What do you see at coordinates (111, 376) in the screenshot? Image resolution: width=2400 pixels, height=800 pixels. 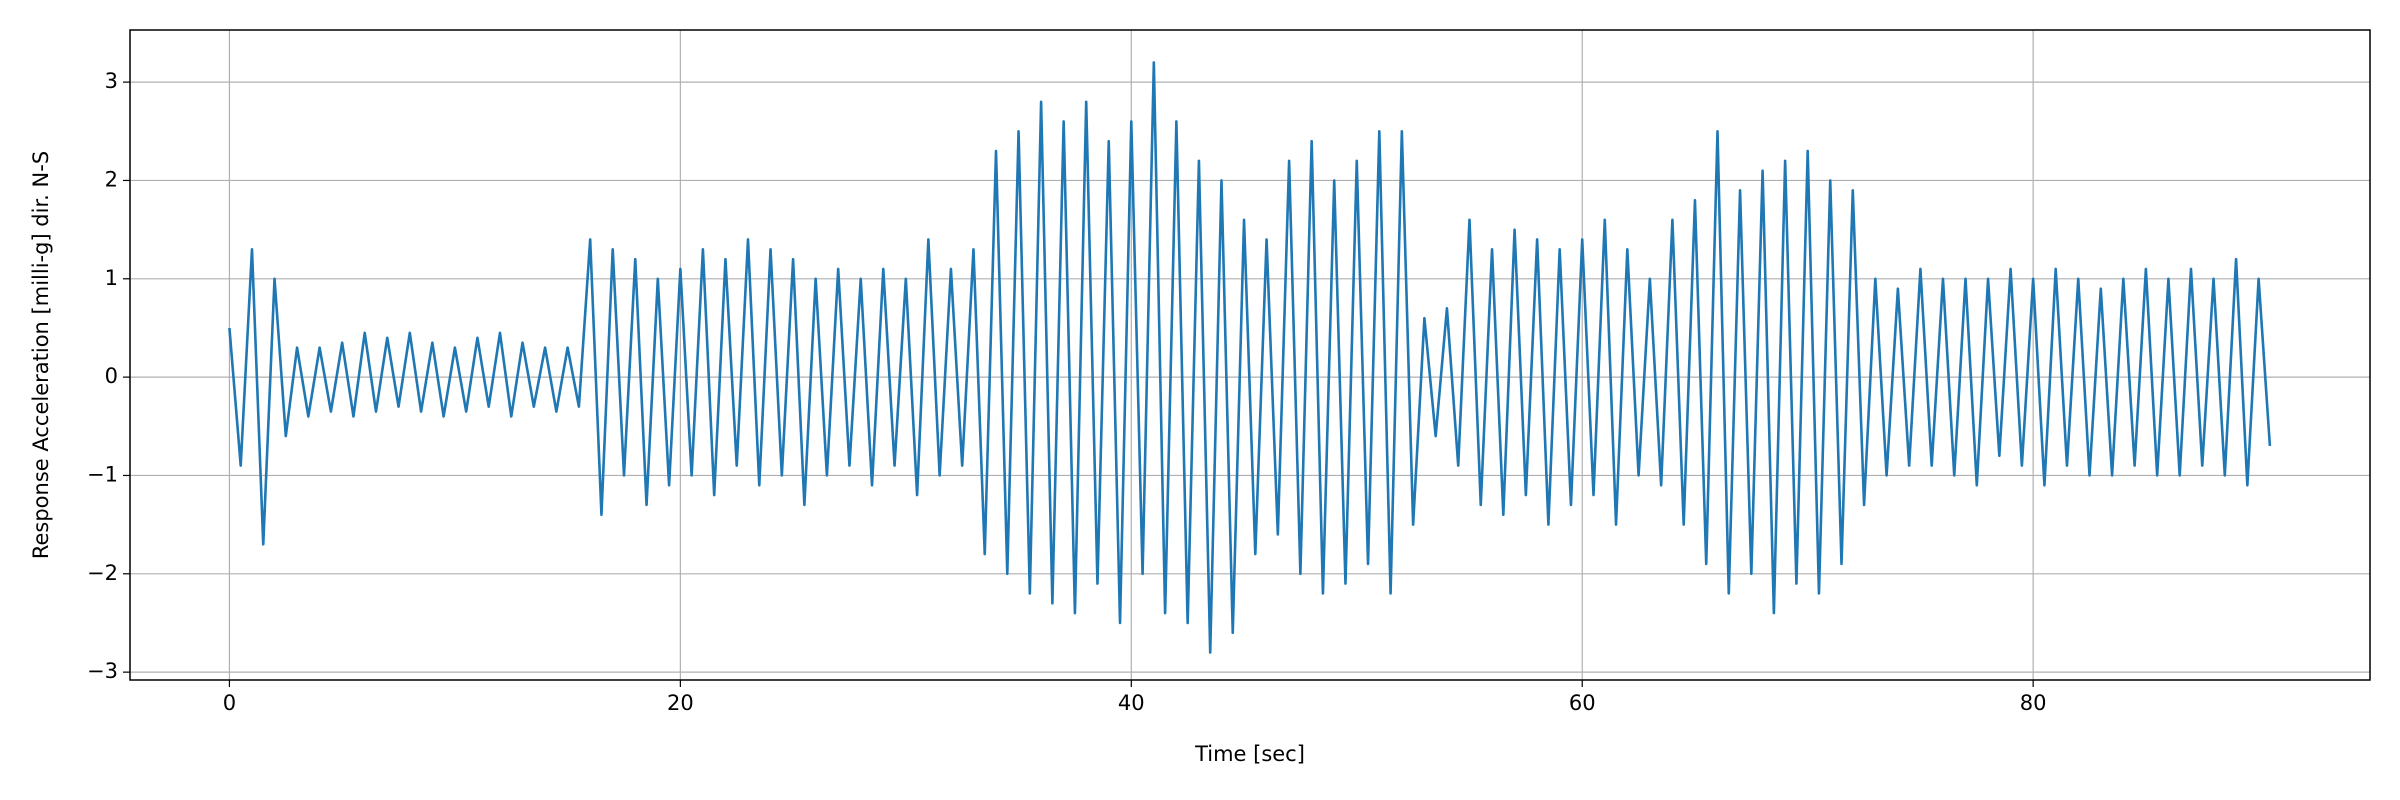 I see `y-tick-label: 0` at bounding box center [111, 376].